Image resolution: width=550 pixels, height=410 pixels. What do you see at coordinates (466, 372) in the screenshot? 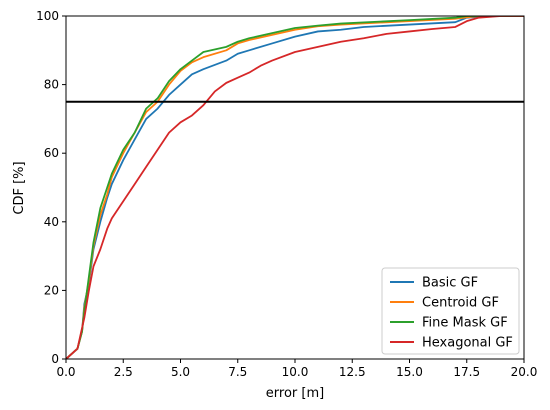
I see `x-tick-label: 17.5` at bounding box center [466, 372].